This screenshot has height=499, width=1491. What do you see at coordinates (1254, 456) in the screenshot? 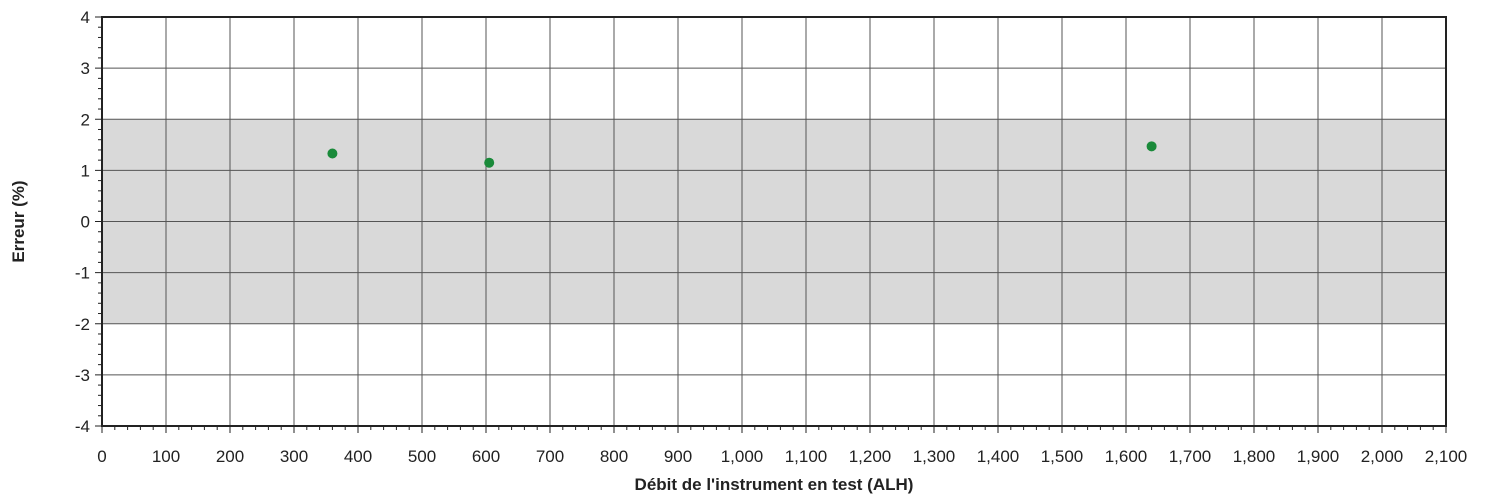
I see `x-tick-label: 1,800` at bounding box center [1254, 456].